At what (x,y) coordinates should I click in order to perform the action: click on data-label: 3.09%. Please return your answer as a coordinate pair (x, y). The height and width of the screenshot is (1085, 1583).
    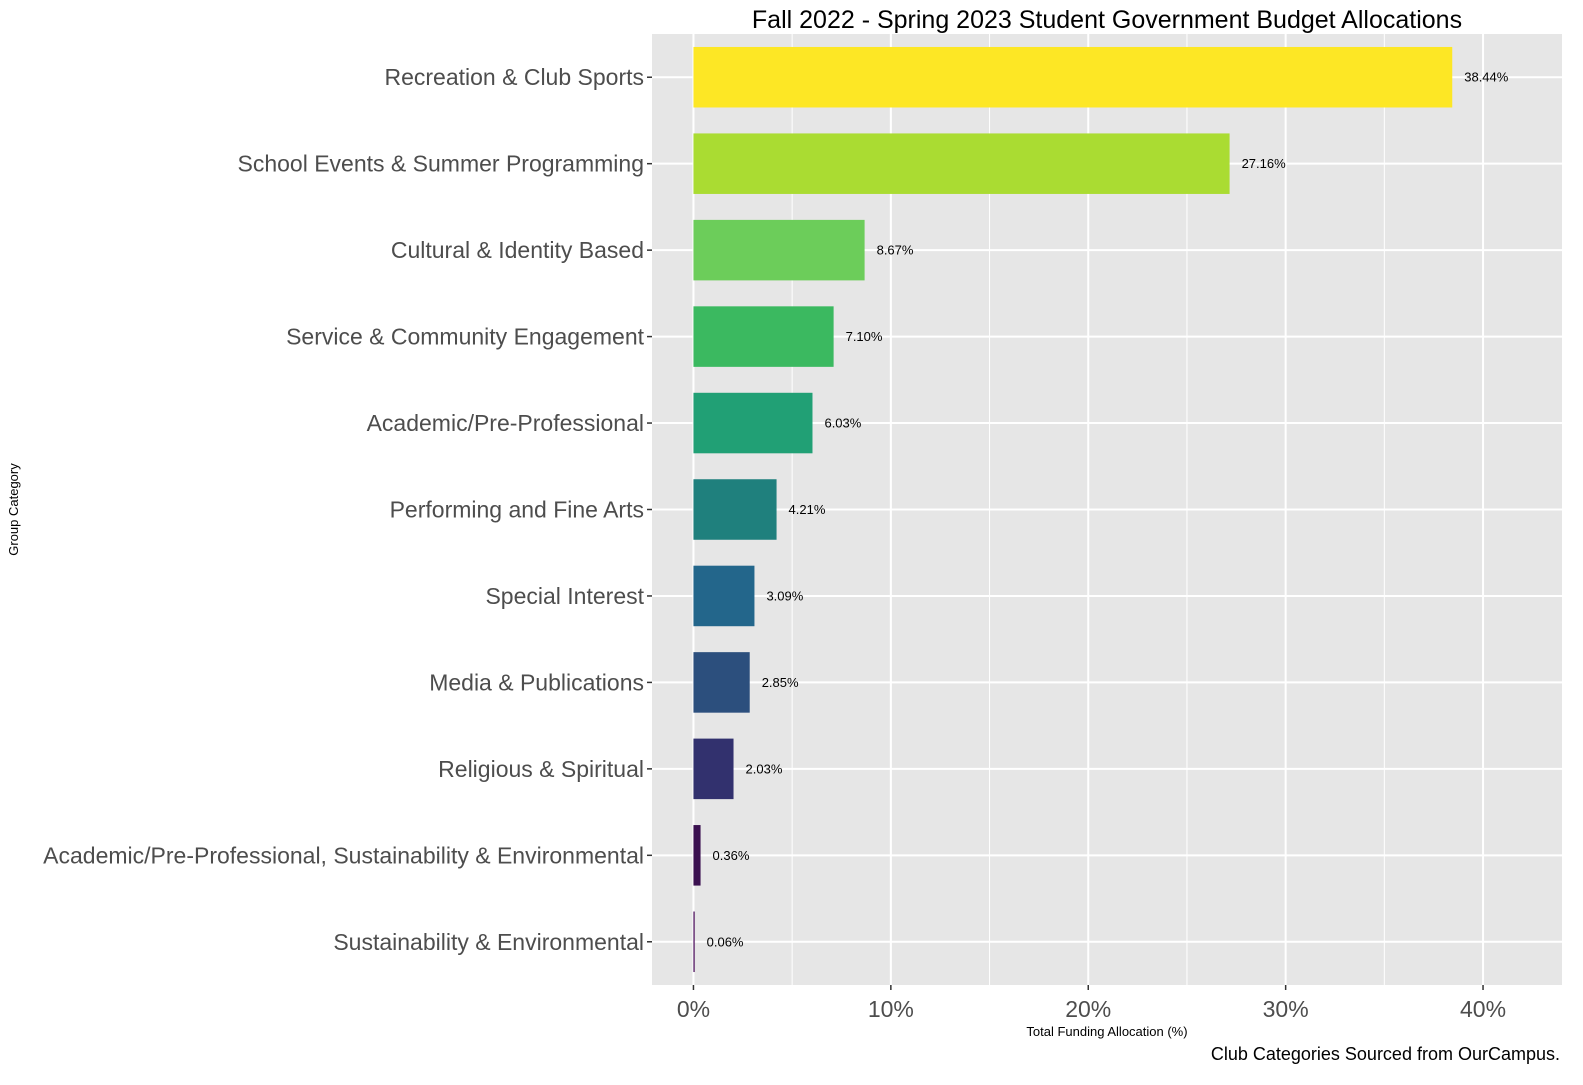
    Looking at the image, I should click on (784, 595).